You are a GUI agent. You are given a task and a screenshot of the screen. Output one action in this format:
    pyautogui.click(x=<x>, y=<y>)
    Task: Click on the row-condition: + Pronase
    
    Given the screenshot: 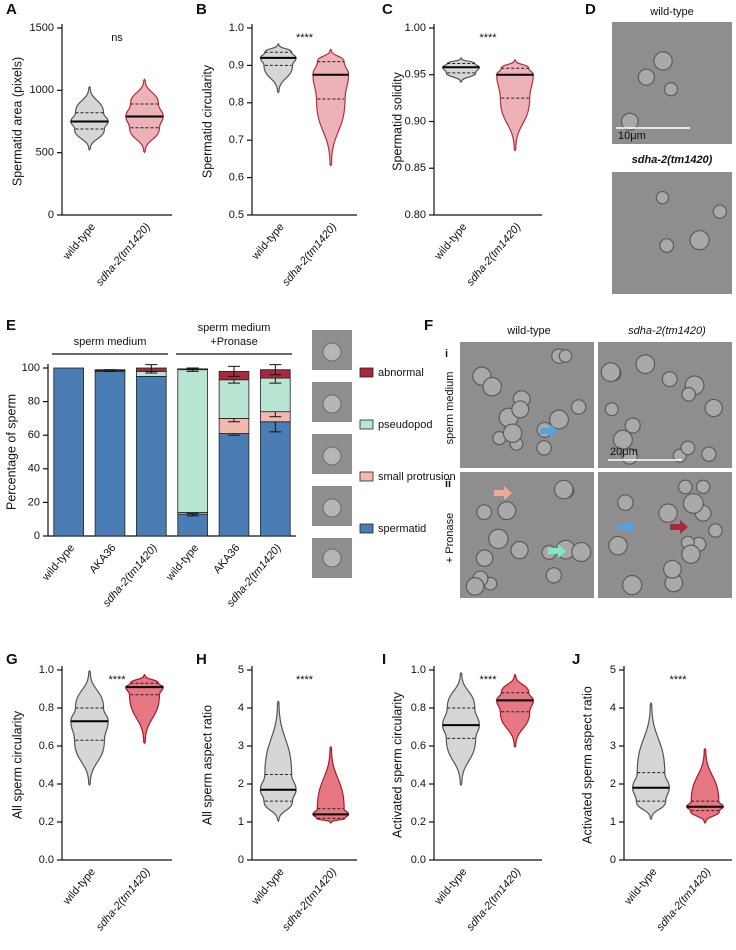 What is the action you would take?
    pyautogui.click(x=450, y=538)
    